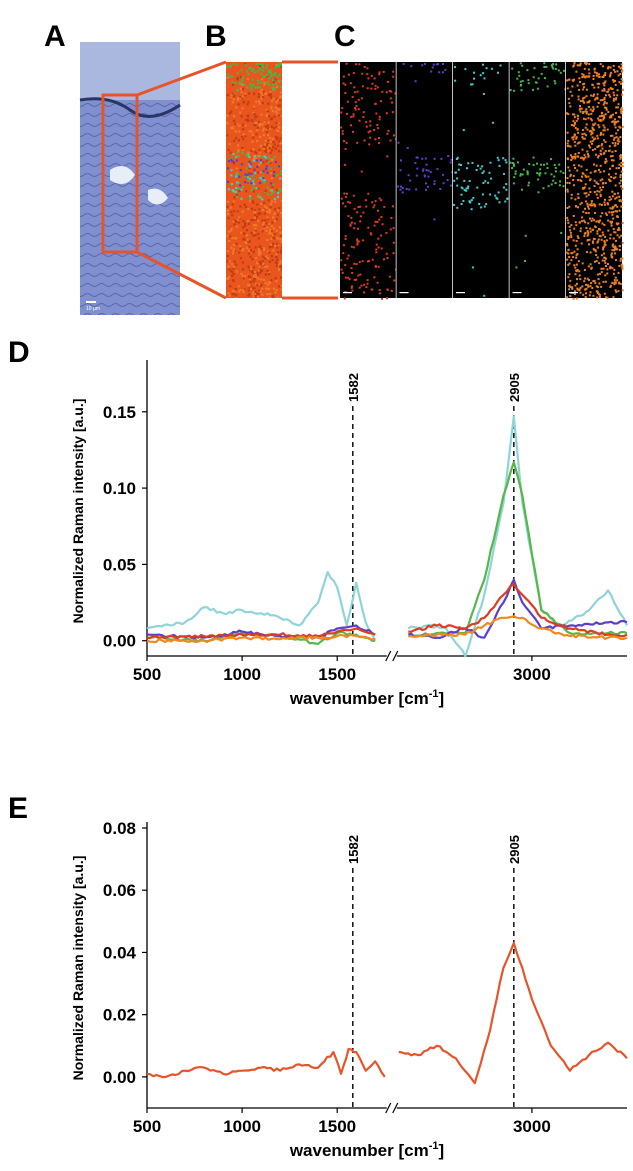 This screenshot has height=1171, width=633. I want to click on selection-box, so click(120, 173).